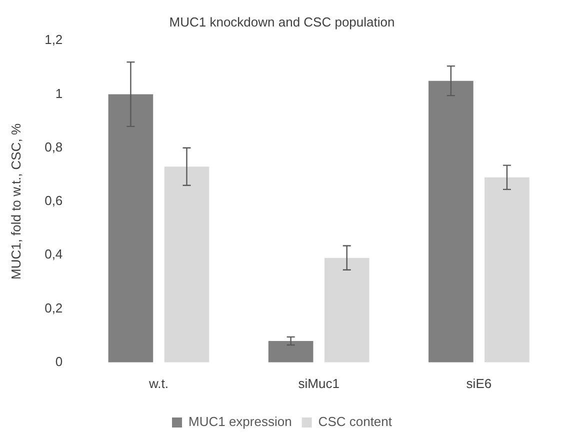 The width and height of the screenshot is (574, 439). I want to click on legend-label: MUC1 expression, so click(240, 422).